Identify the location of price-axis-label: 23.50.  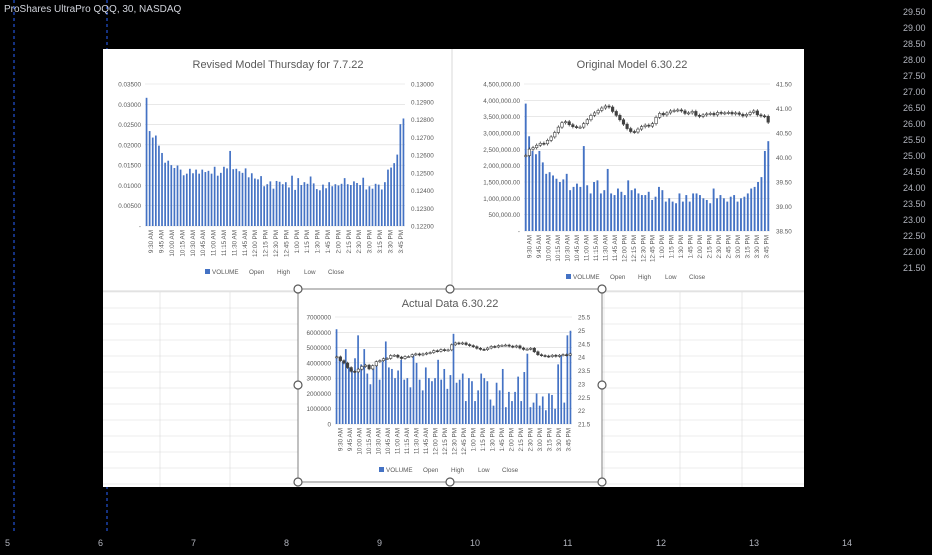
(914, 204).